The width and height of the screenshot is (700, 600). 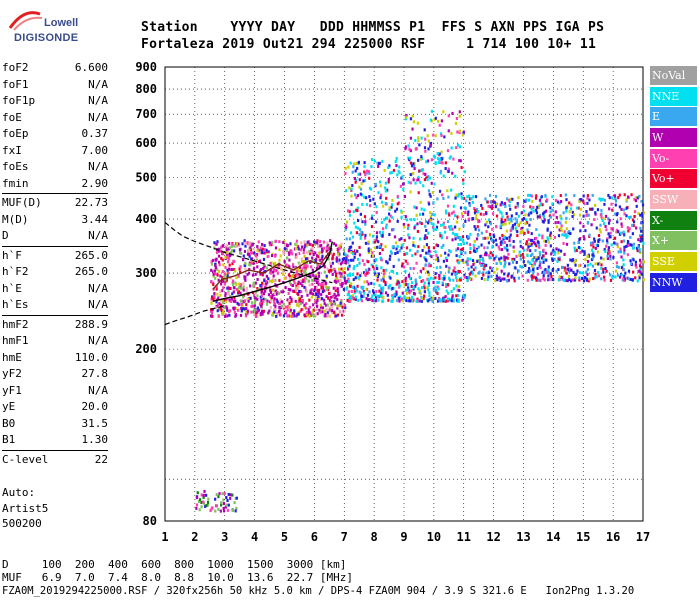 I want to click on param-name: yE, so click(x=9, y=406).